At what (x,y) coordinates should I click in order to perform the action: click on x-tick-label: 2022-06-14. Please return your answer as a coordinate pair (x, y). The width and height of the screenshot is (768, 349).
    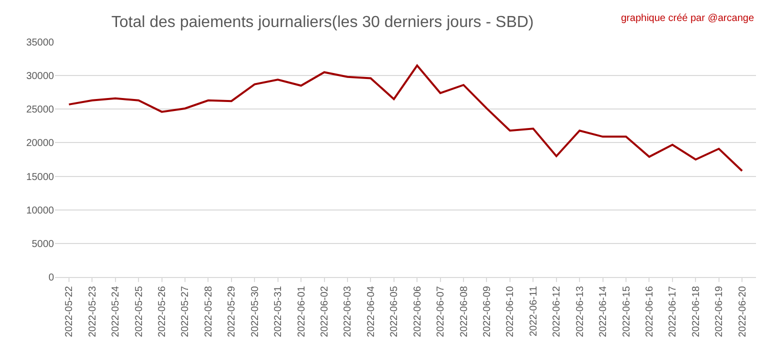
    Looking at the image, I should click on (604, 312).